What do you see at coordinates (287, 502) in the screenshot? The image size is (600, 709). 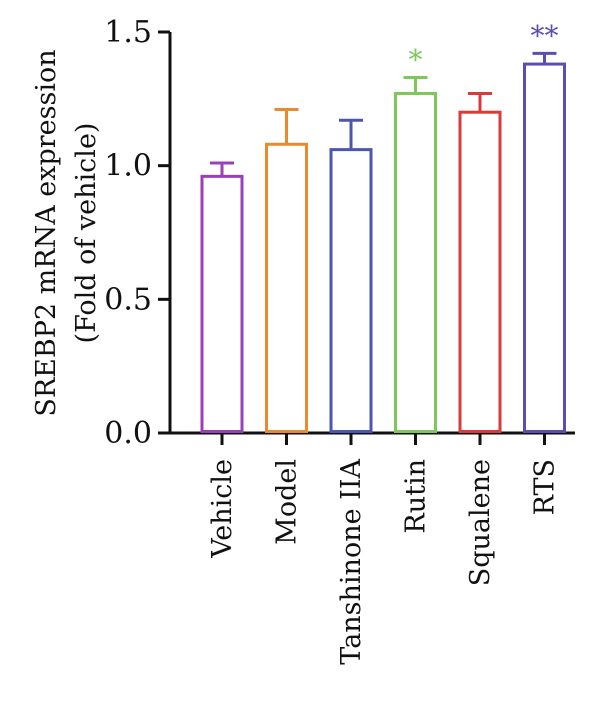 I see `x-category-label: Model` at bounding box center [287, 502].